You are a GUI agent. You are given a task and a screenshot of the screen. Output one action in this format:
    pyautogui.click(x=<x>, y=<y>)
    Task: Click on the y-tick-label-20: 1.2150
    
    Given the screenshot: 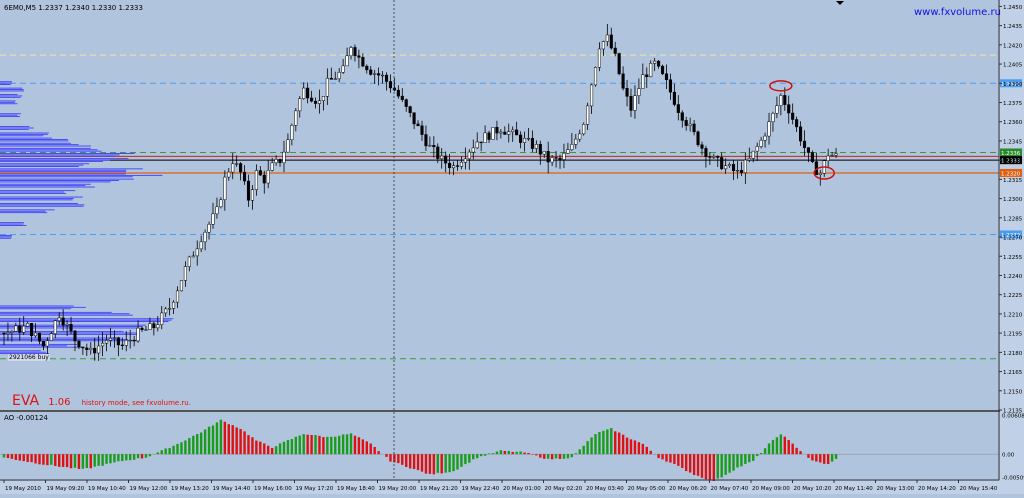 What is the action you would take?
    pyautogui.click(x=1013, y=392)
    